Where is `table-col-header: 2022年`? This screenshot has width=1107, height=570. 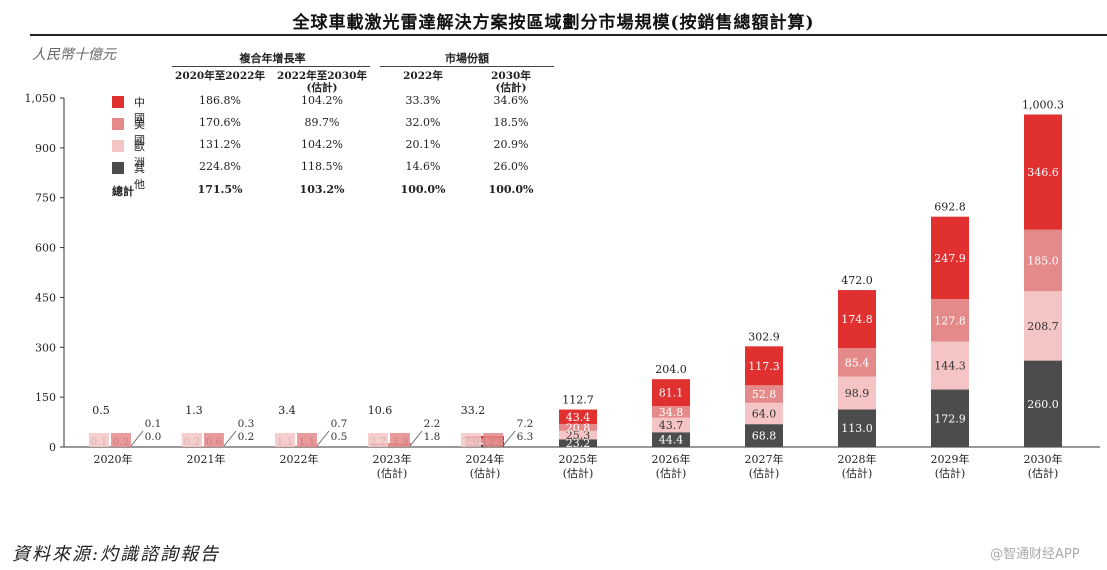
table-col-header: 2022年 is located at coordinates (423, 76).